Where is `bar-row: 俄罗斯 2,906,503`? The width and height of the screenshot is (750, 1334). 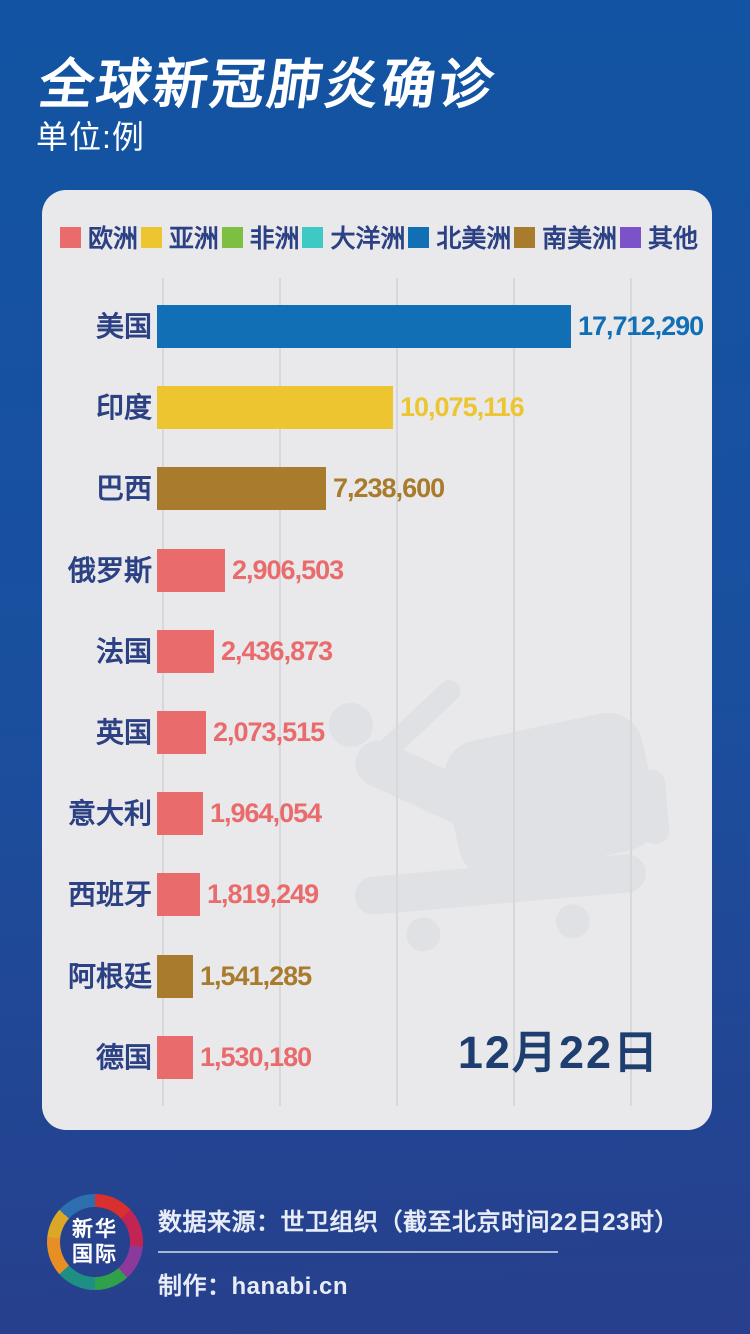
bar-row: 俄罗斯 2,906,503 is located at coordinates (377, 589).